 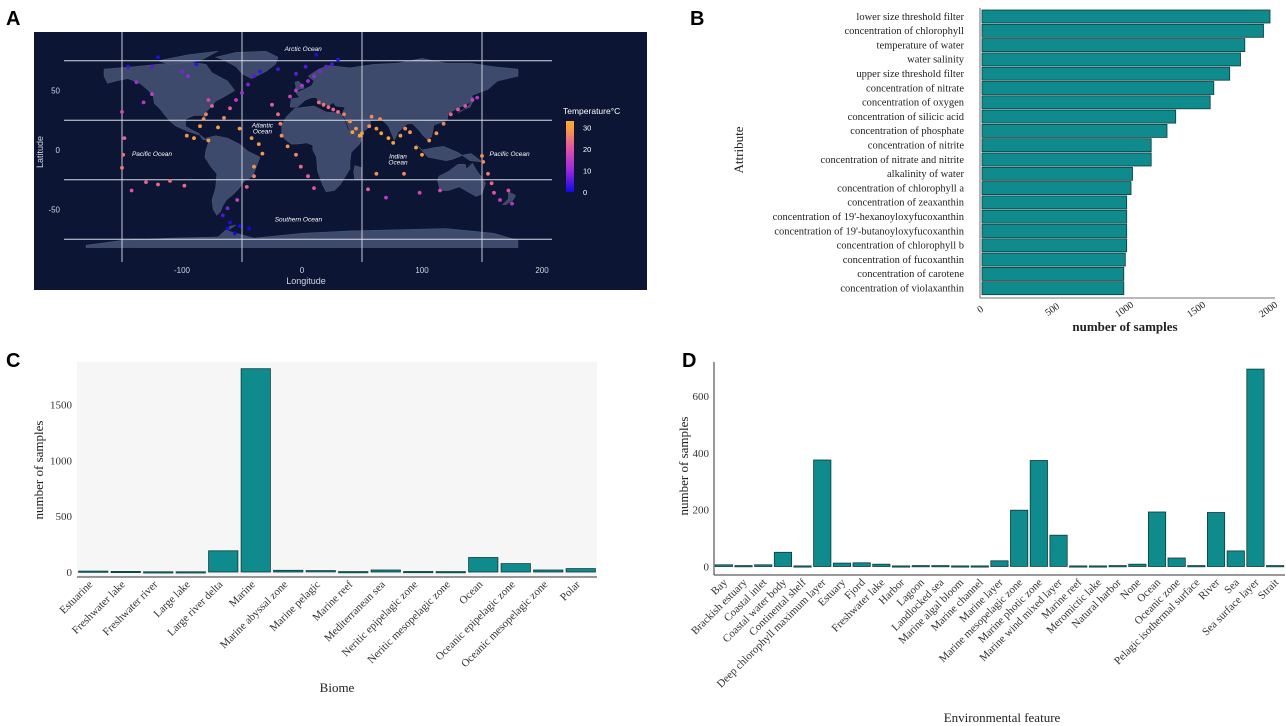 I want to click on biome-y-tick-label: 0, so click(x=70, y=573).